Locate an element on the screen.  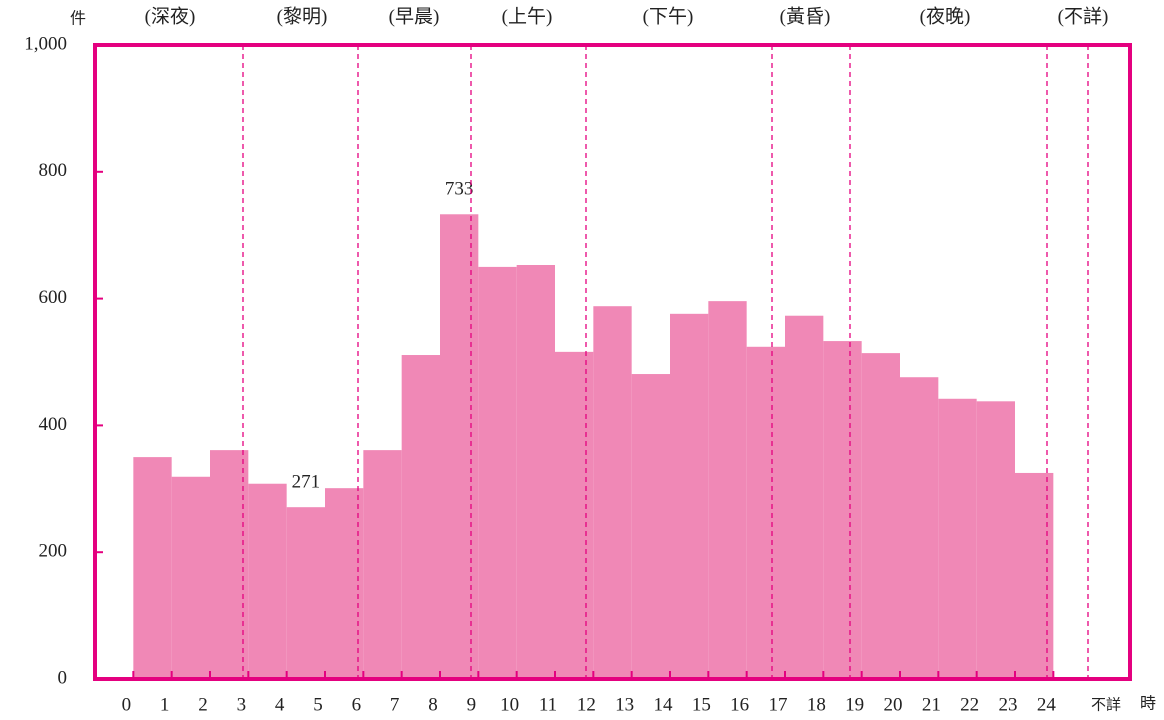
period-label: (早晨) is located at coordinates (414, 16).